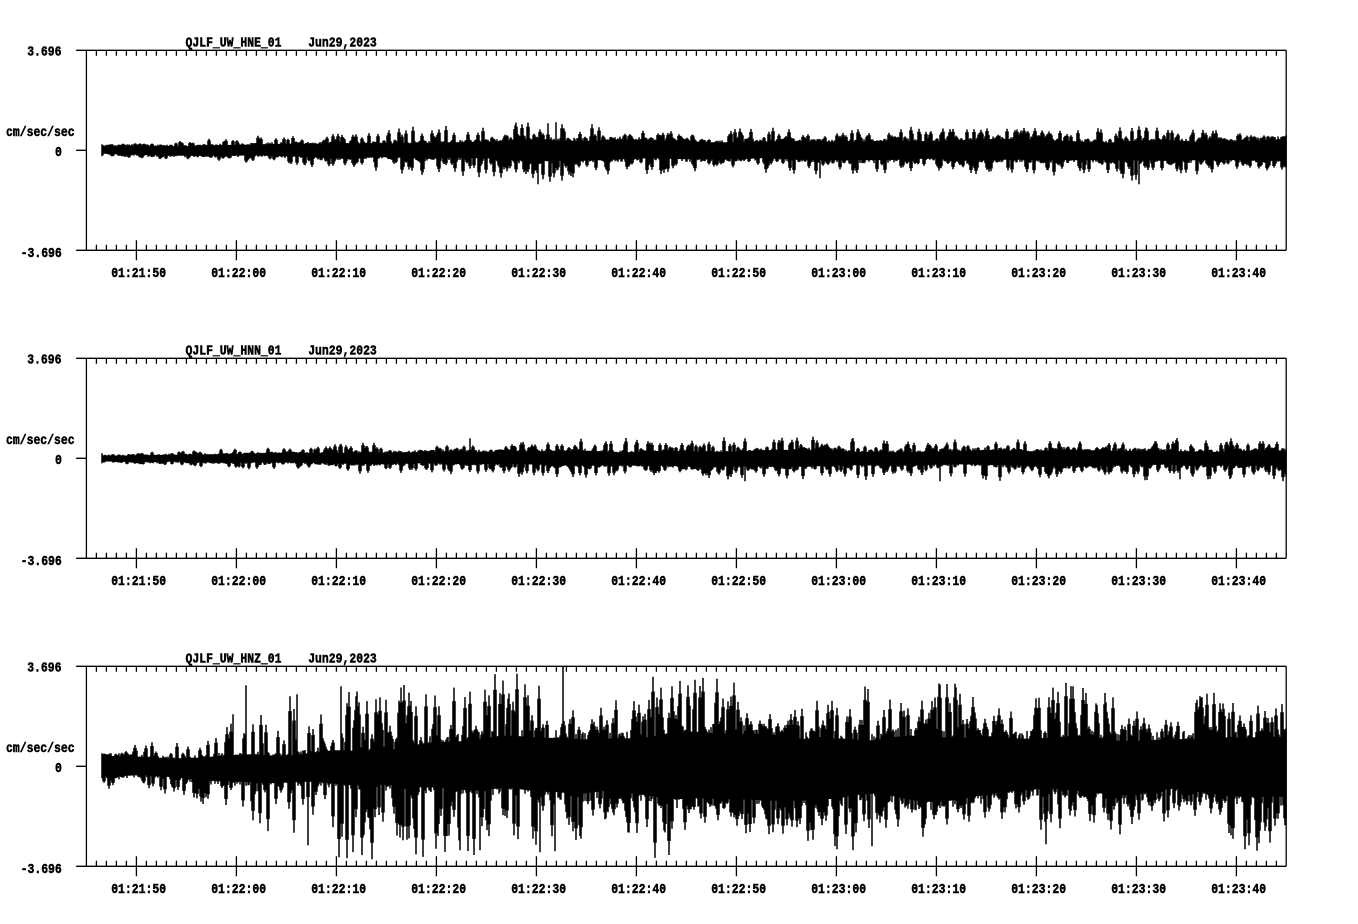 The image size is (1358, 924). I want to click on svg-text: QJLF_UW_HNN_01, so click(234, 352).